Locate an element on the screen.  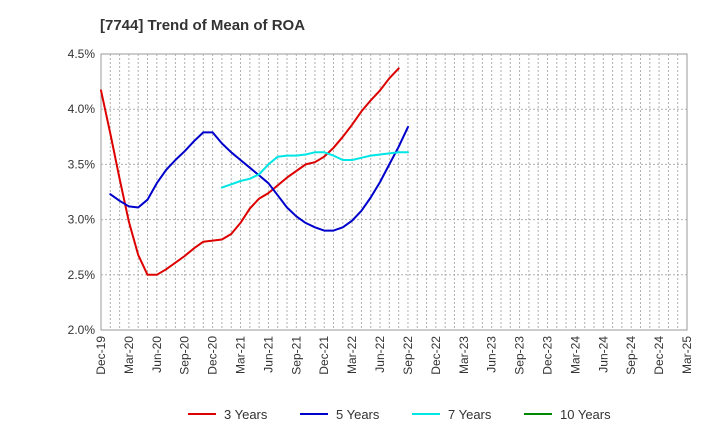
y-tick-label: 3.5% is located at coordinates (82, 164).